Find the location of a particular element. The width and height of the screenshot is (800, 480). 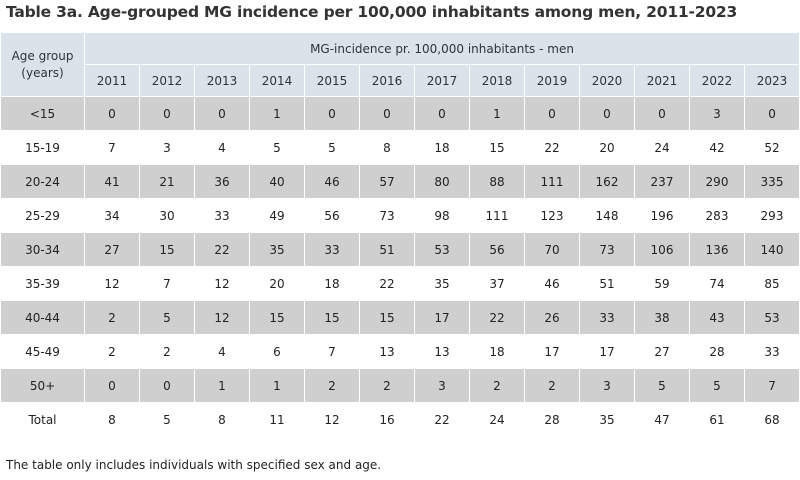

age-group-cell: <15 is located at coordinates (42, 113).